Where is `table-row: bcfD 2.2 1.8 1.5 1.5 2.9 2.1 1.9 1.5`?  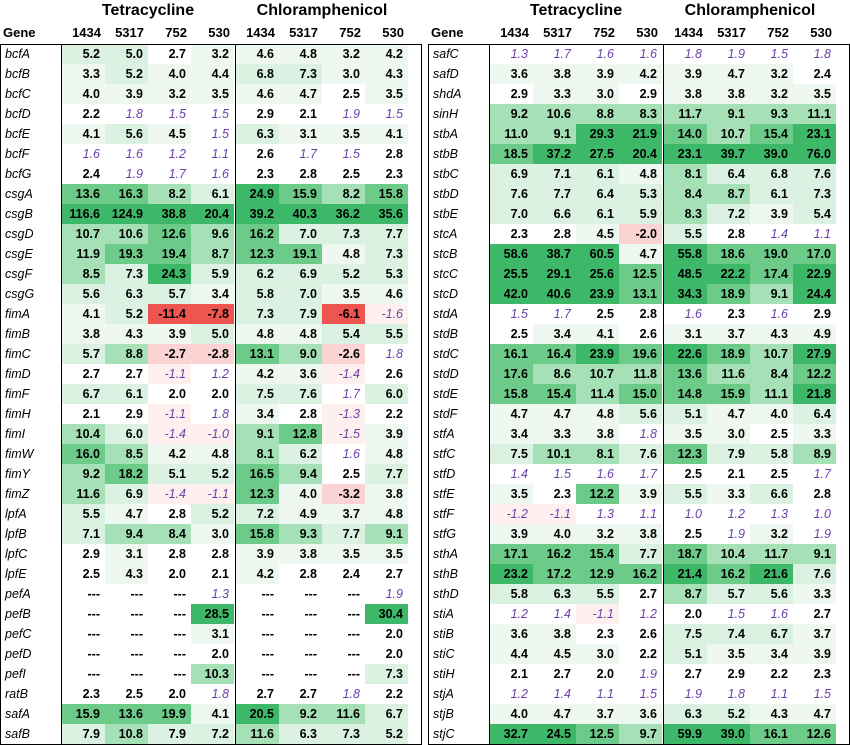 table-row: bcfD 2.2 1.8 1.5 1.5 2.9 2.1 1.9 1.5 is located at coordinates (211, 114).